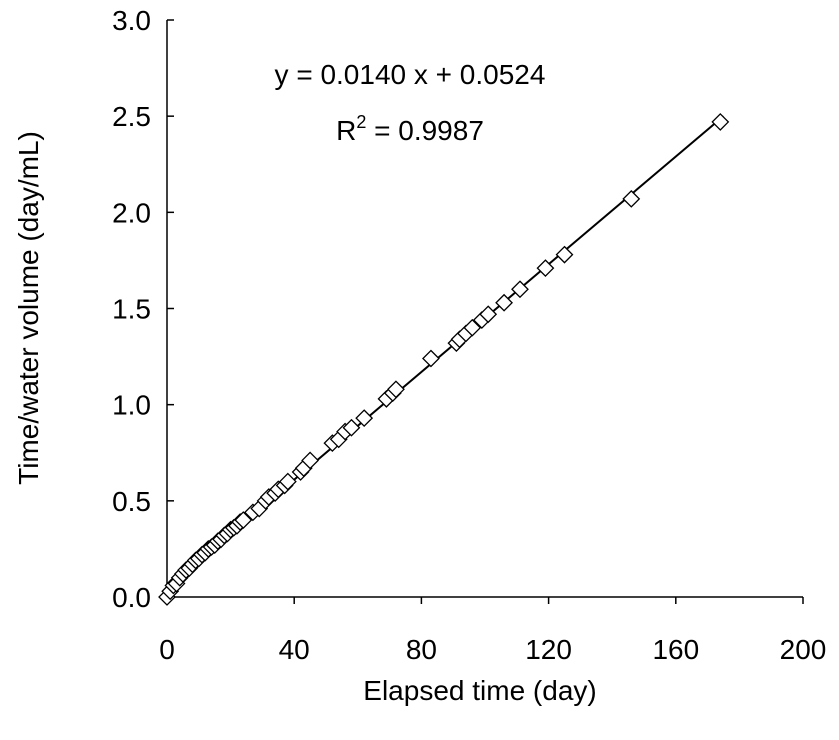 The height and width of the screenshot is (740, 839). Describe the element at coordinates (294, 649) in the screenshot. I see `x-tick-label: 40` at that location.